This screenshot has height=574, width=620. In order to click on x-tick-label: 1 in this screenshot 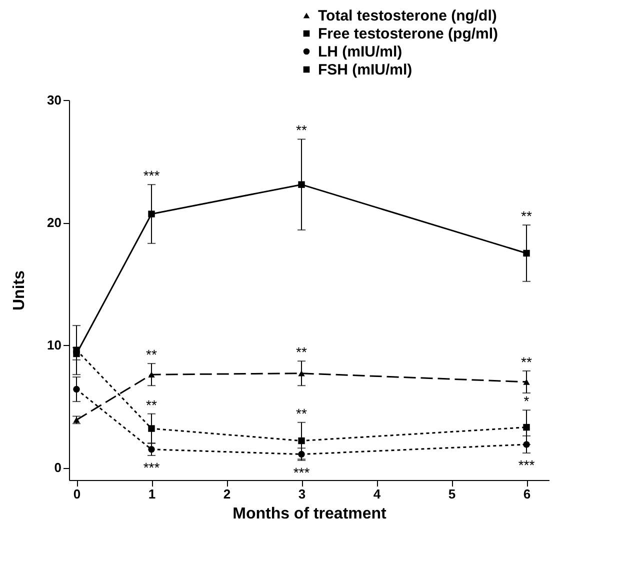, I will do `click(152, 494)`.